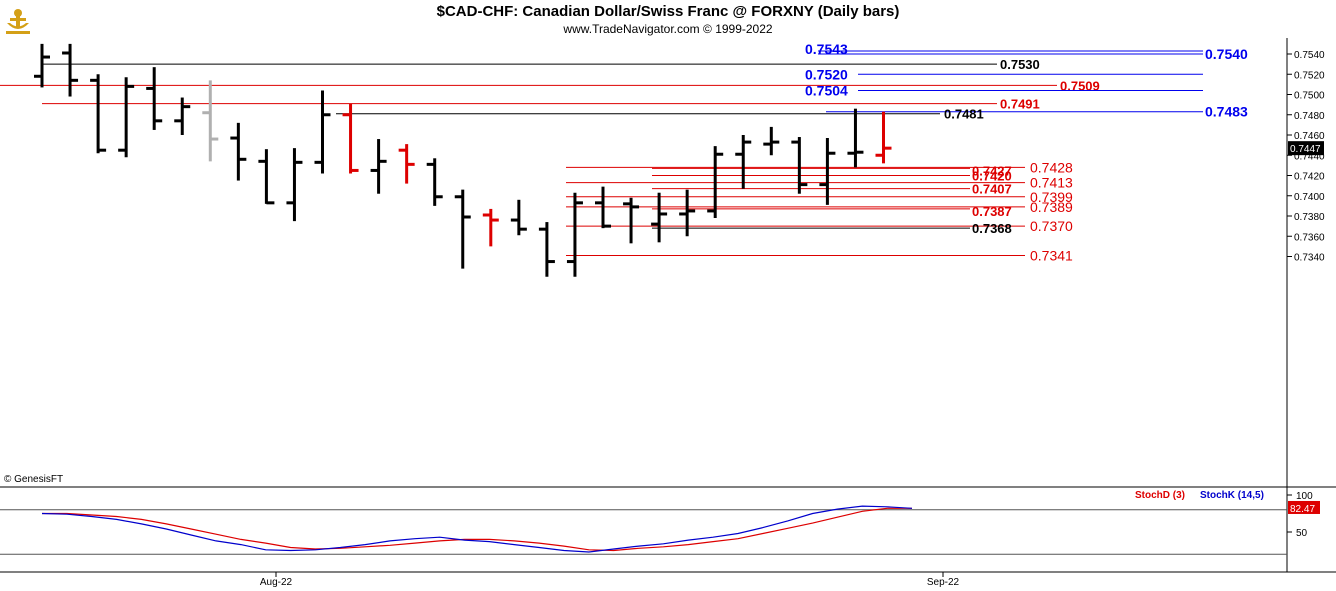 This screenshot has height=591, width=1336. Describe the element at coordinates (1020, 64) in the screenshot. I see `level-label-0.7530: 0.7530` at that location.